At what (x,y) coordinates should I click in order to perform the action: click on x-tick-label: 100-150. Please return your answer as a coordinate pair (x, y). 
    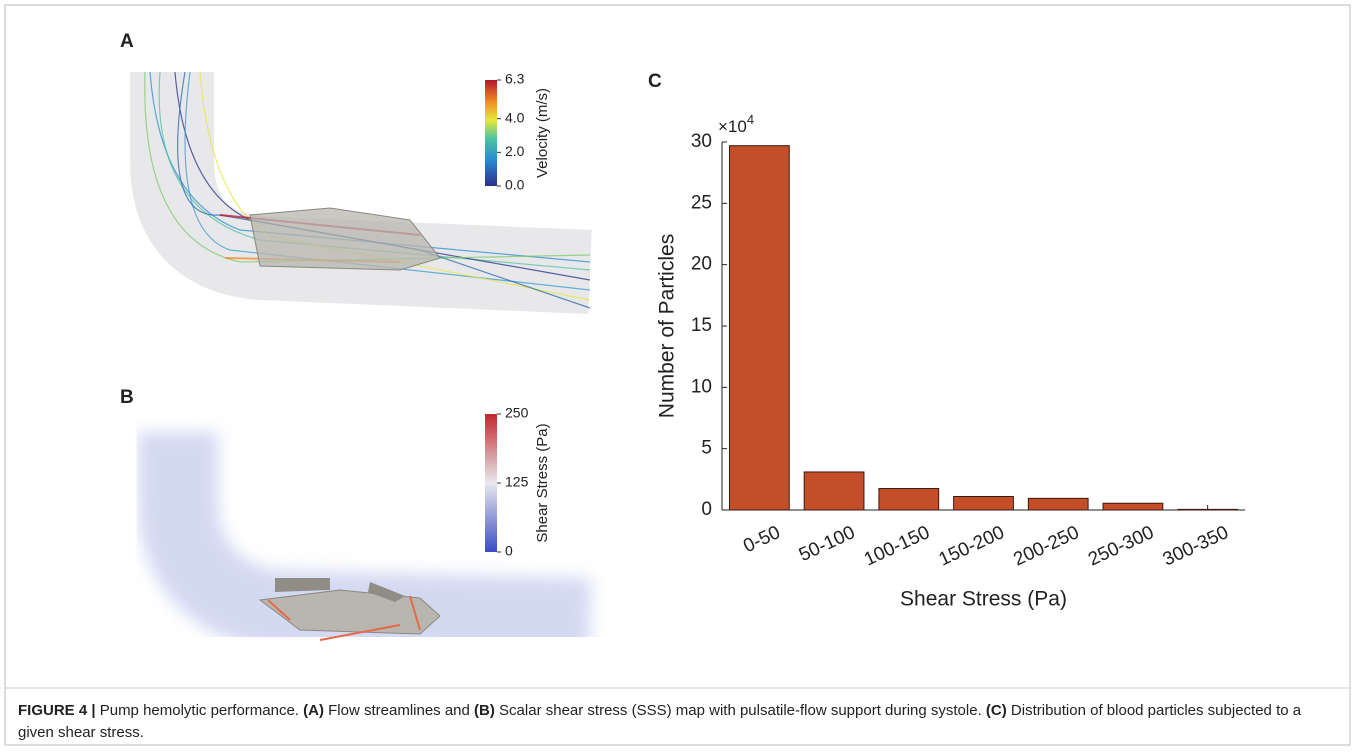
    Looking at the image, I should click on (897, 546).